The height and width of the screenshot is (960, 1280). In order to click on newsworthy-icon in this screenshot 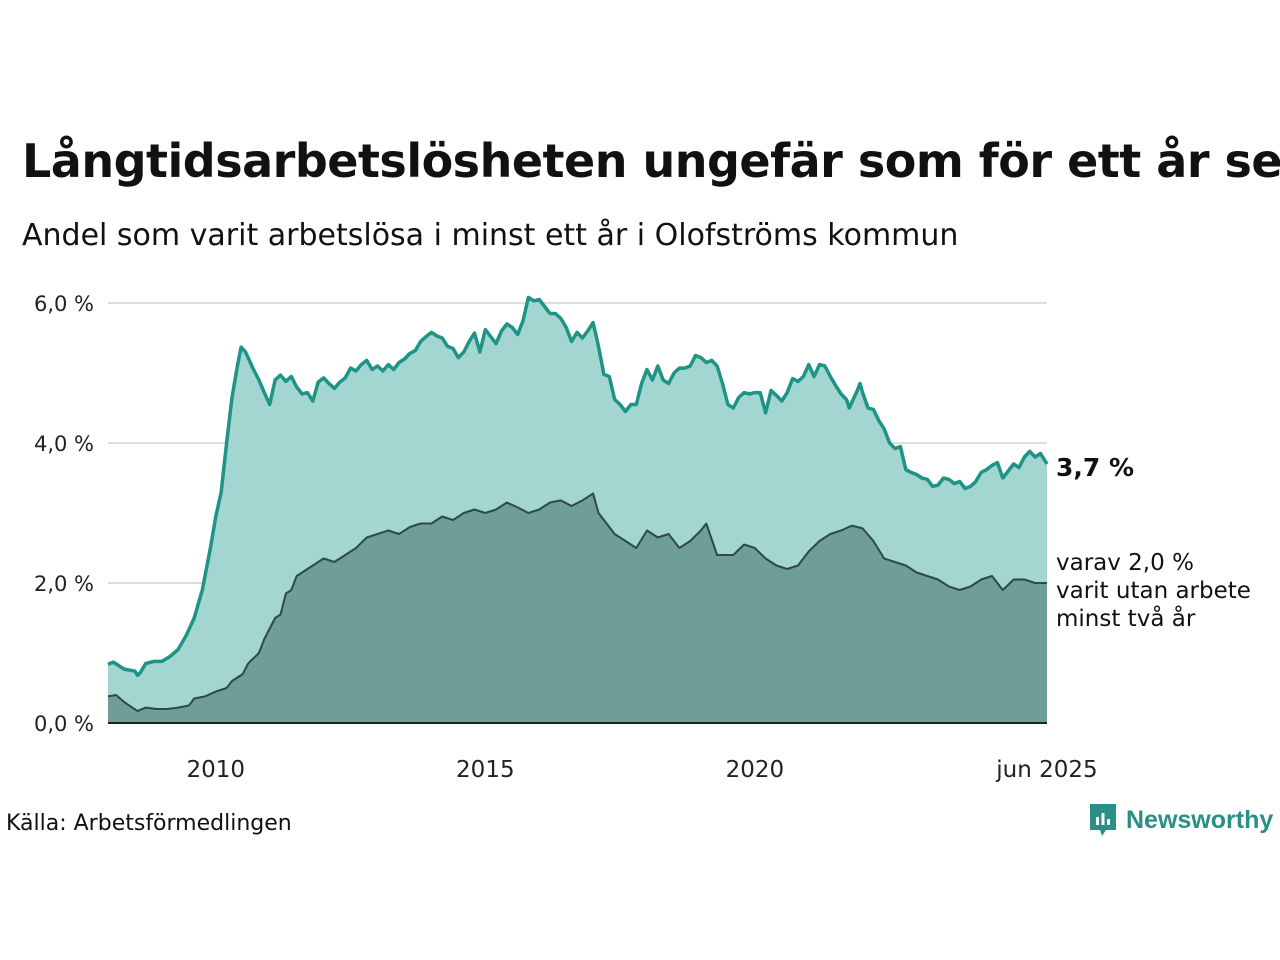, I will do `click(1103, 820)`.